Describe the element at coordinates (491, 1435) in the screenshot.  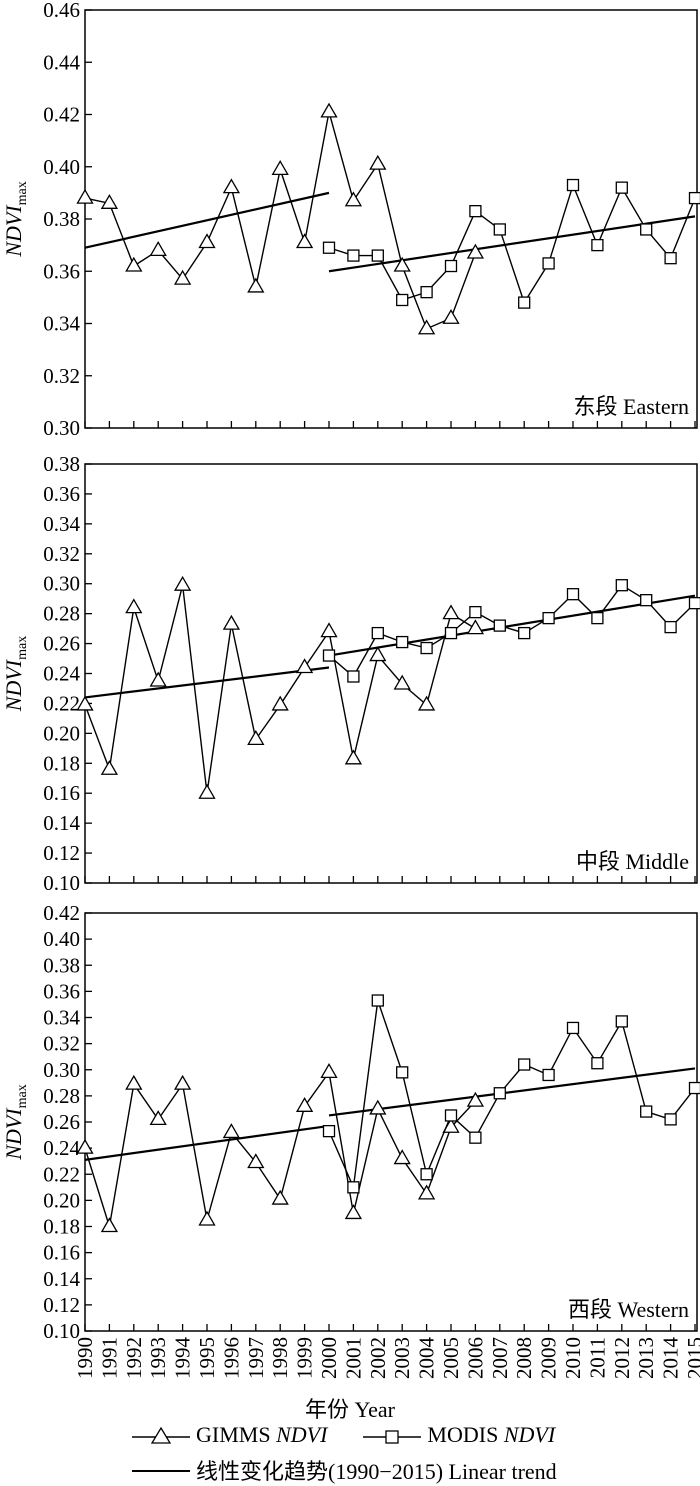
I see `legend-modis-label: MODIS NDVI` at that location.